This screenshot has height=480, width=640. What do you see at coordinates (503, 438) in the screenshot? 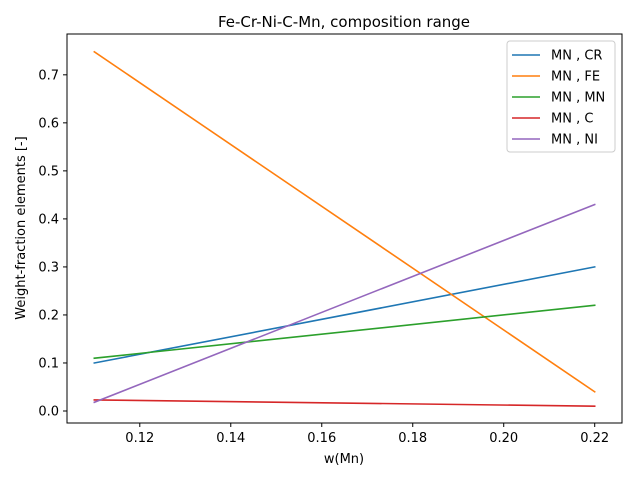
I see `x-tick-label: 0.20` at bounding box center [503, 438].